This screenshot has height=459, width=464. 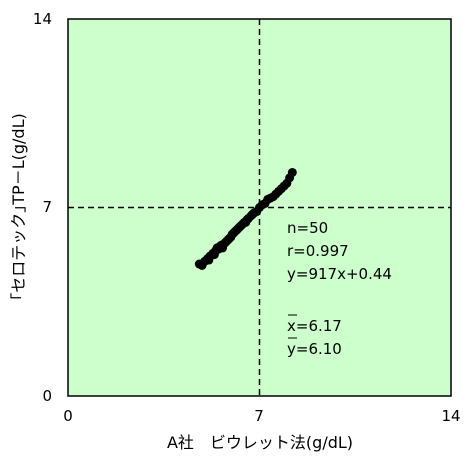 I want to click on stat-r: r=0.997, so click(x=318, y=251).